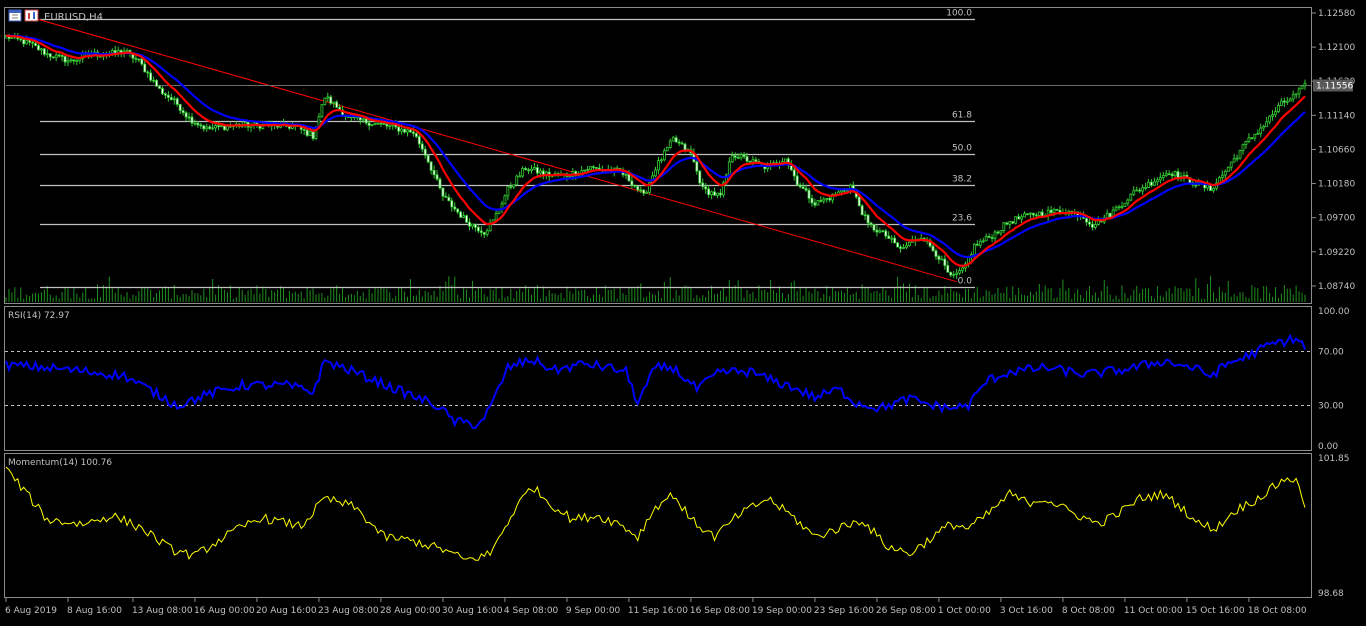  What do you see at coordinates (964, 611) in the screenshot?
I see `time-tick-label: 1 Oct 00:00` at bounding box center [964, 611].